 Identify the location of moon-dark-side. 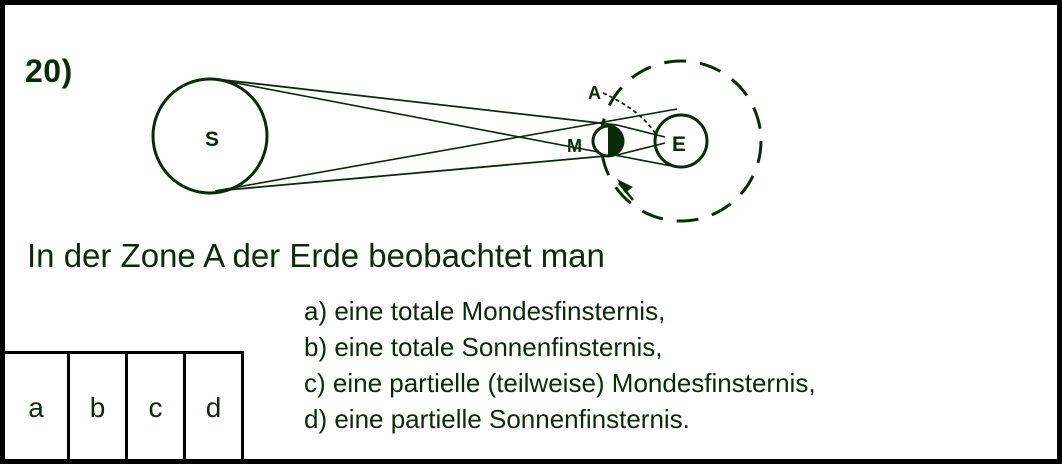
(615, 141).